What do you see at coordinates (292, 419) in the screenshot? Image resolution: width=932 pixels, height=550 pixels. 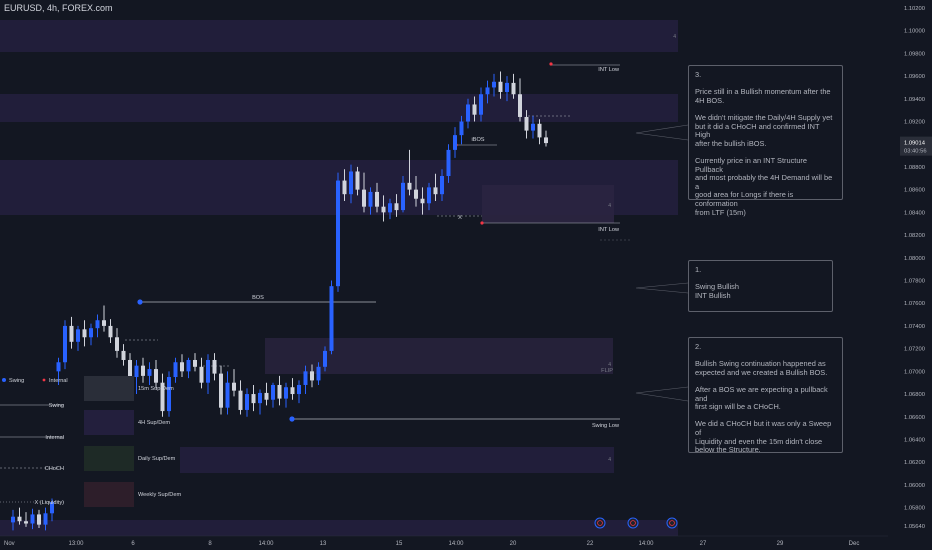 I see `swing-low-pivot` at bounding box center [292, 419].